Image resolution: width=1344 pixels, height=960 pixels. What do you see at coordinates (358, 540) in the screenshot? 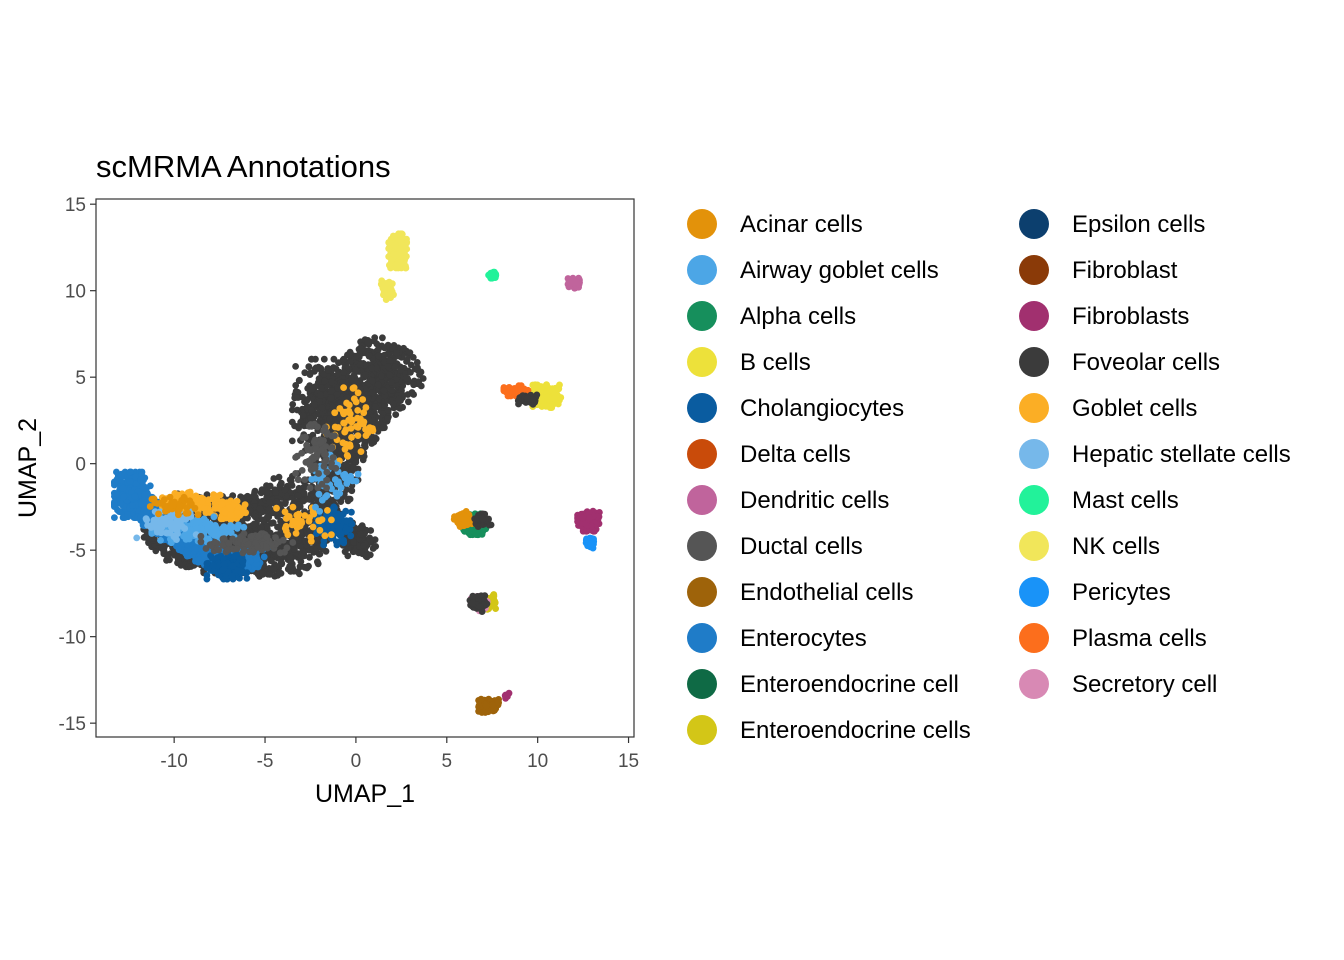
I see `cluster-foveolar-cells` at bounding box center [358, 540].